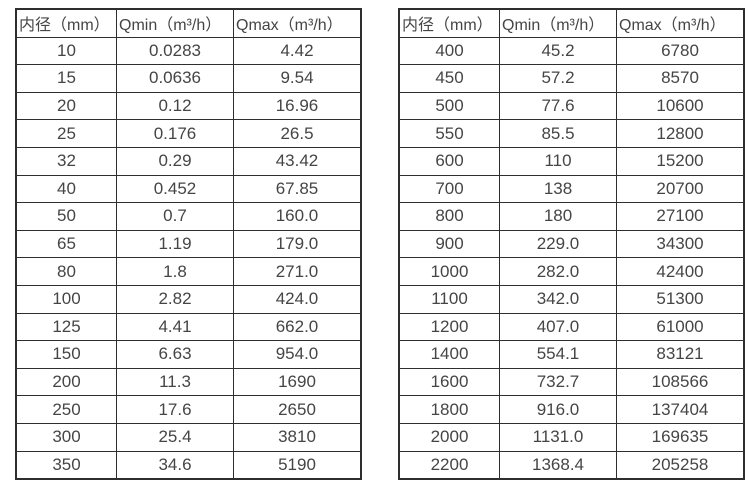 The image size is (750, 483). What do you see at coordinates (175, 299) in the screenshot?
I see `table-cell: 2.82` at bounding box center [175, 299].